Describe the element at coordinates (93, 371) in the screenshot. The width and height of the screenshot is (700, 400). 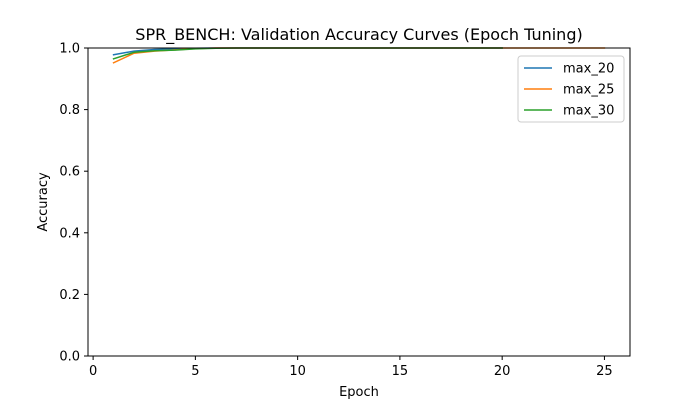
I see `x-tick-label: 0` at that location.